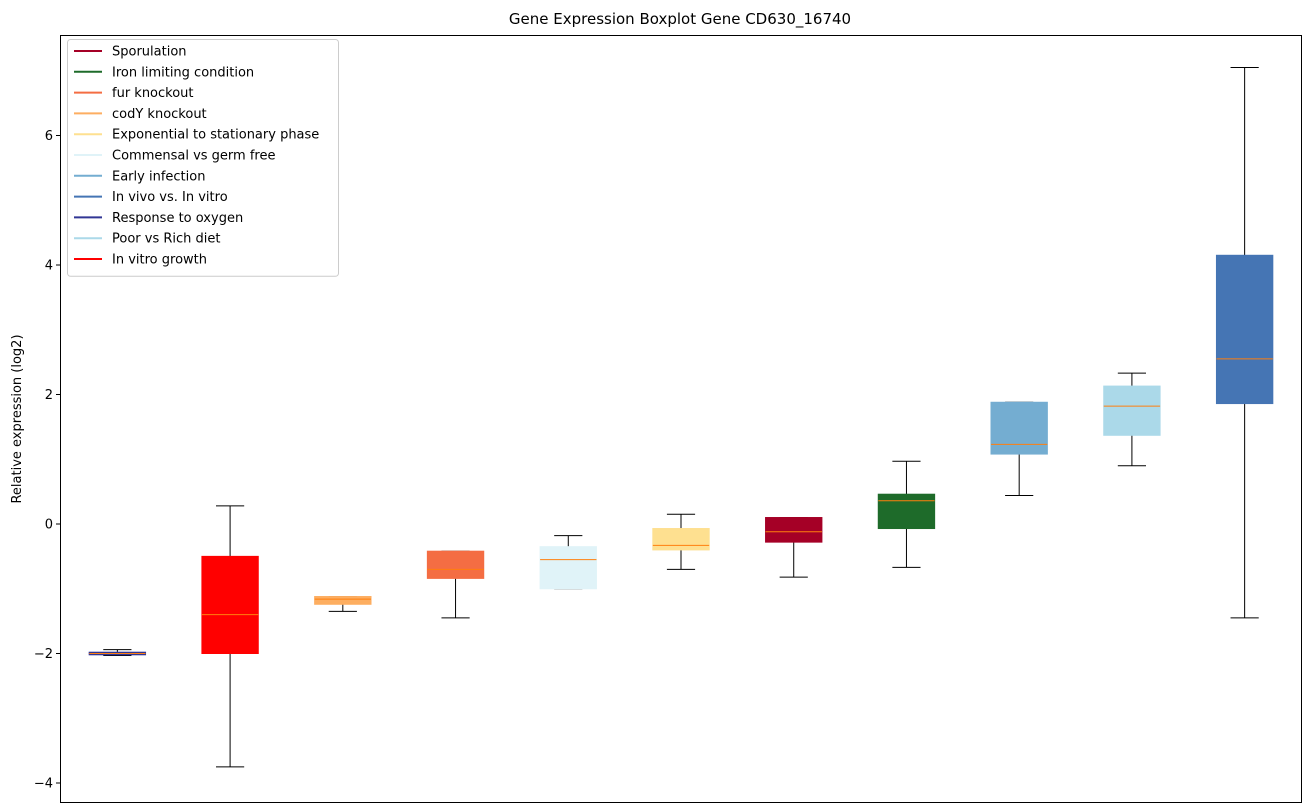 Image resolution: width=1309 pixels, height=812 pixels. Describe the element at coordinates (166, 239) in the screenshot. I see `legend-label: Poor vs Rich diet` at that location.